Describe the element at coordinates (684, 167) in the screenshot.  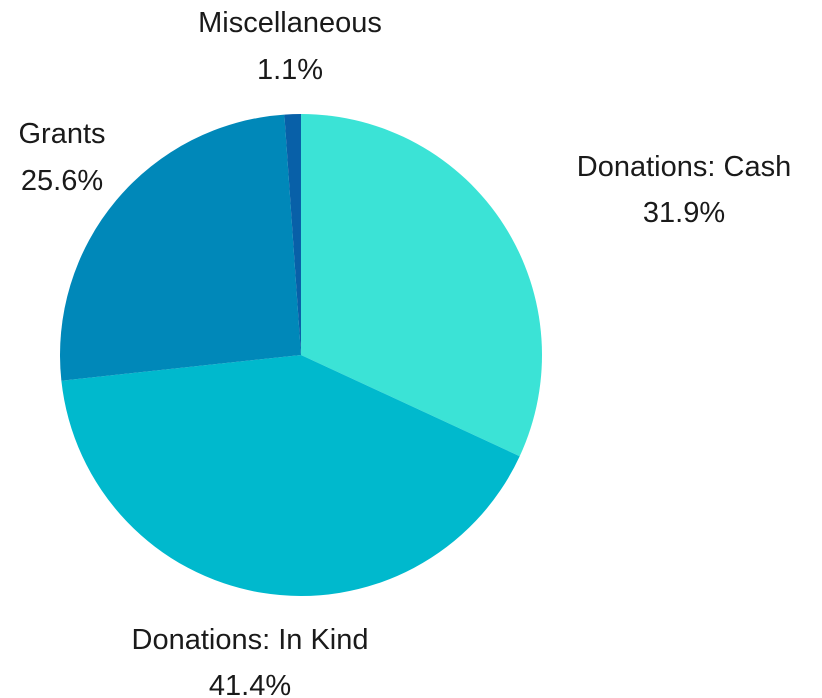
I see `slice-label-donations-cash: Donations: Cash` at that location.